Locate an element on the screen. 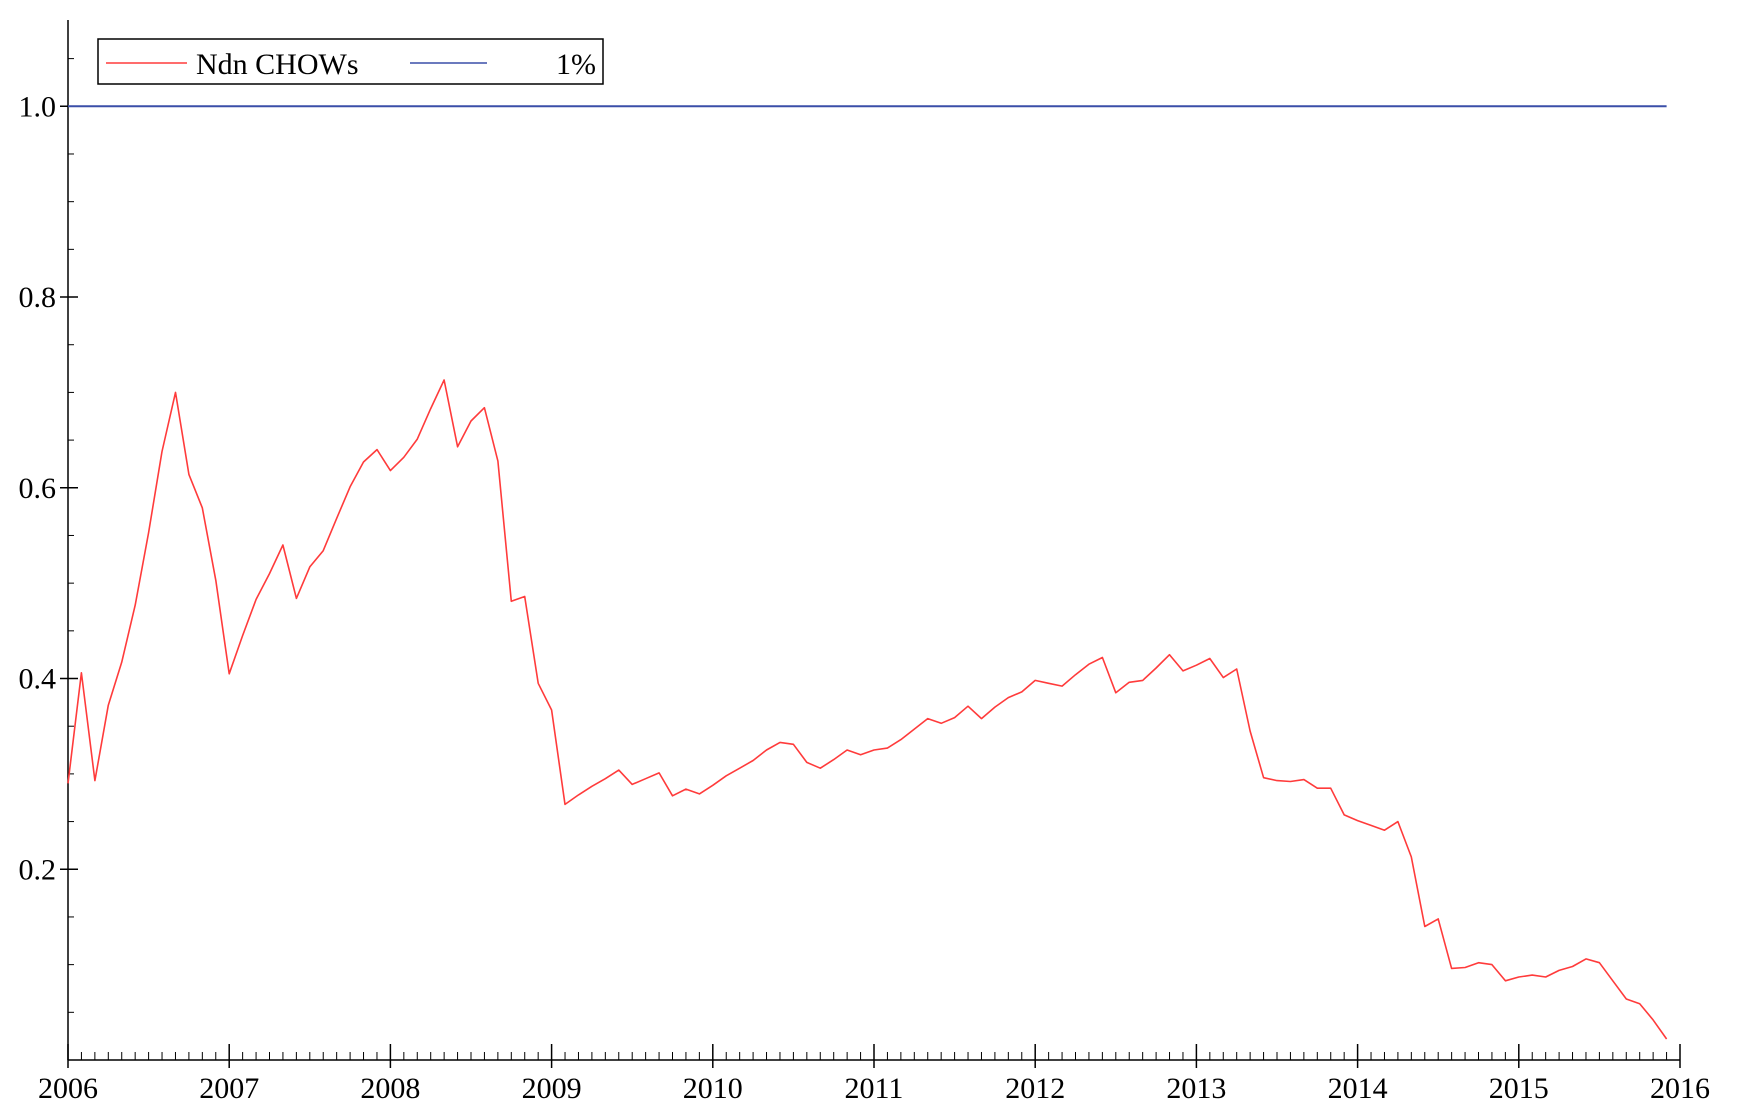 The width and height of the screenshot is (1744, 1117). x-tick-label: 2007 is located at coordinates (229, 1088).